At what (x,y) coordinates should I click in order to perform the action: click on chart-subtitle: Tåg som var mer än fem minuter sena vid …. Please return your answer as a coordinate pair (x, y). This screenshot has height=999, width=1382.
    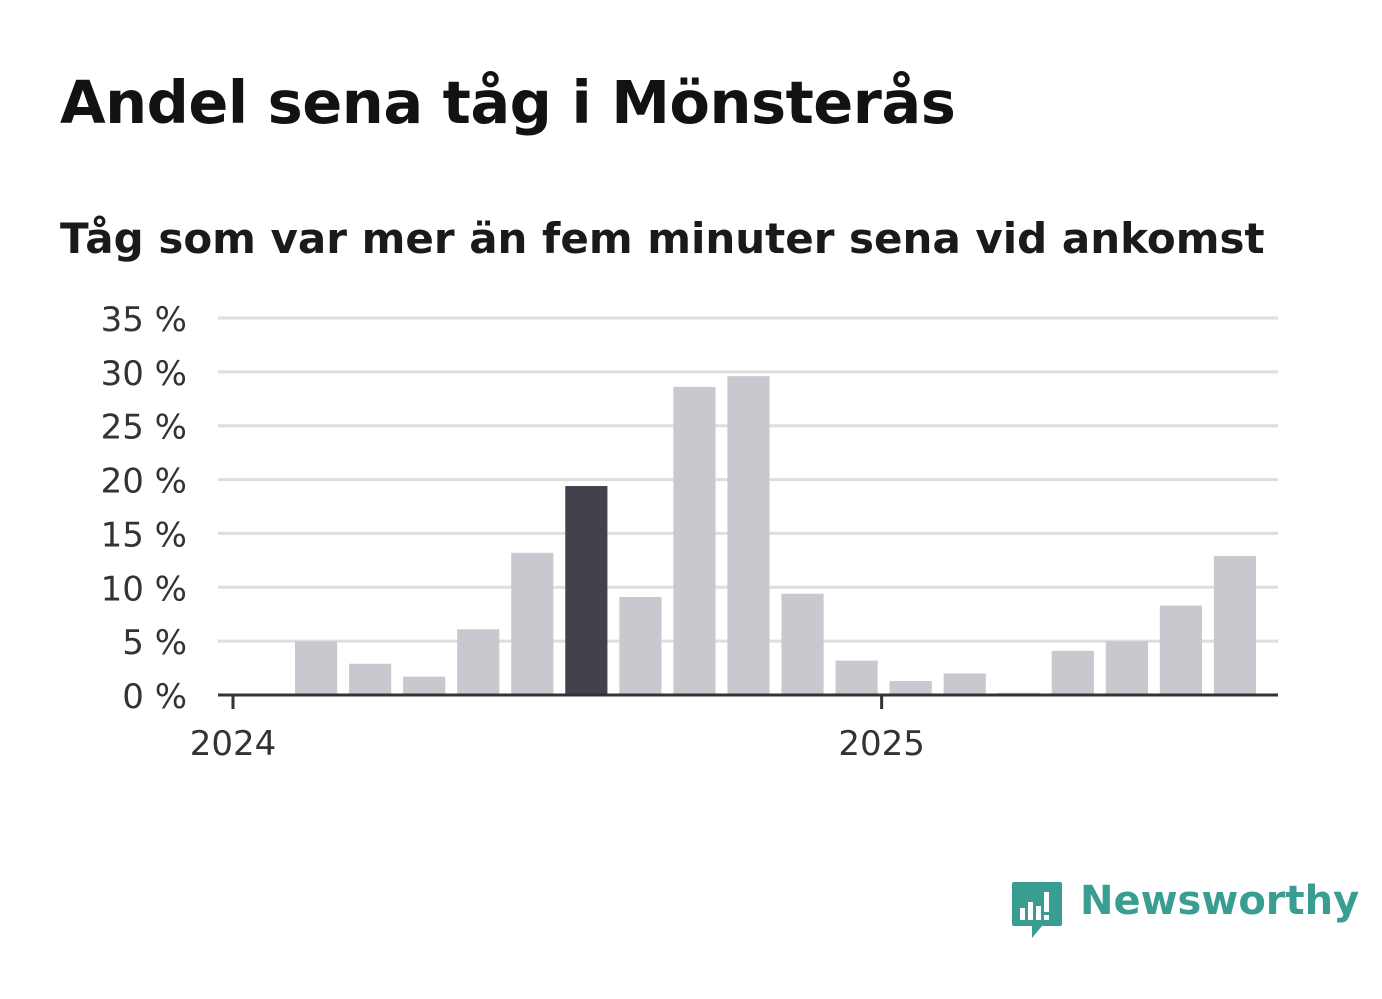
    Looking at the image, I should click on (662, 238).